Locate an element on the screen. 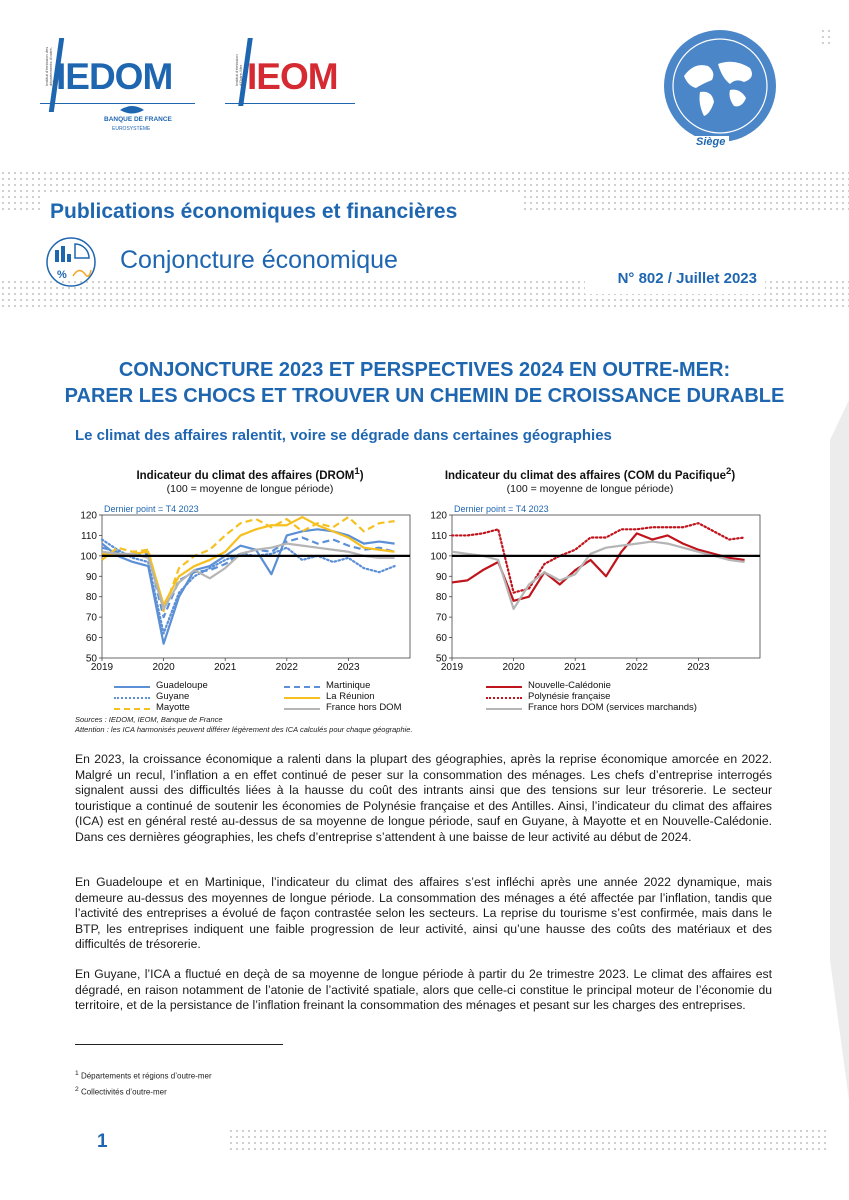  x-tick-label: 2021 is located at coordinates (575, 667).